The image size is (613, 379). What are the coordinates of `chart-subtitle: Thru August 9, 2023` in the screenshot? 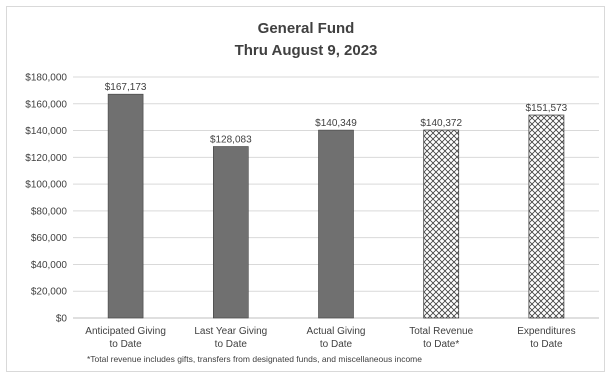 It's located at (306, 50).